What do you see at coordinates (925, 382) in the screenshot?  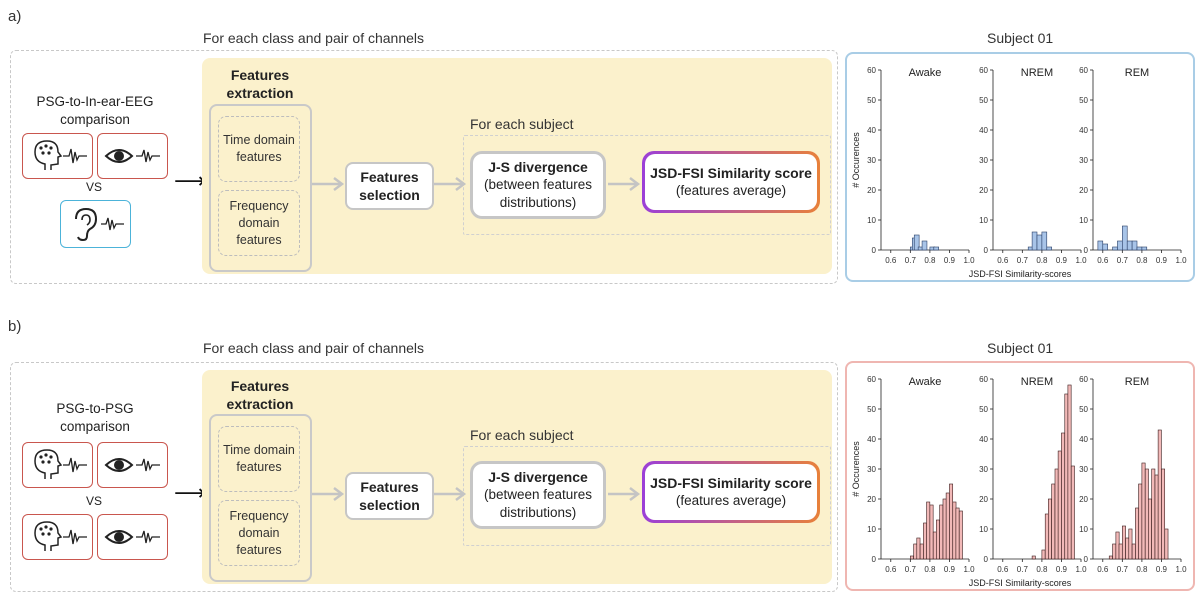 I see `subplot-title: Awake` at bounding box center [925, 382].